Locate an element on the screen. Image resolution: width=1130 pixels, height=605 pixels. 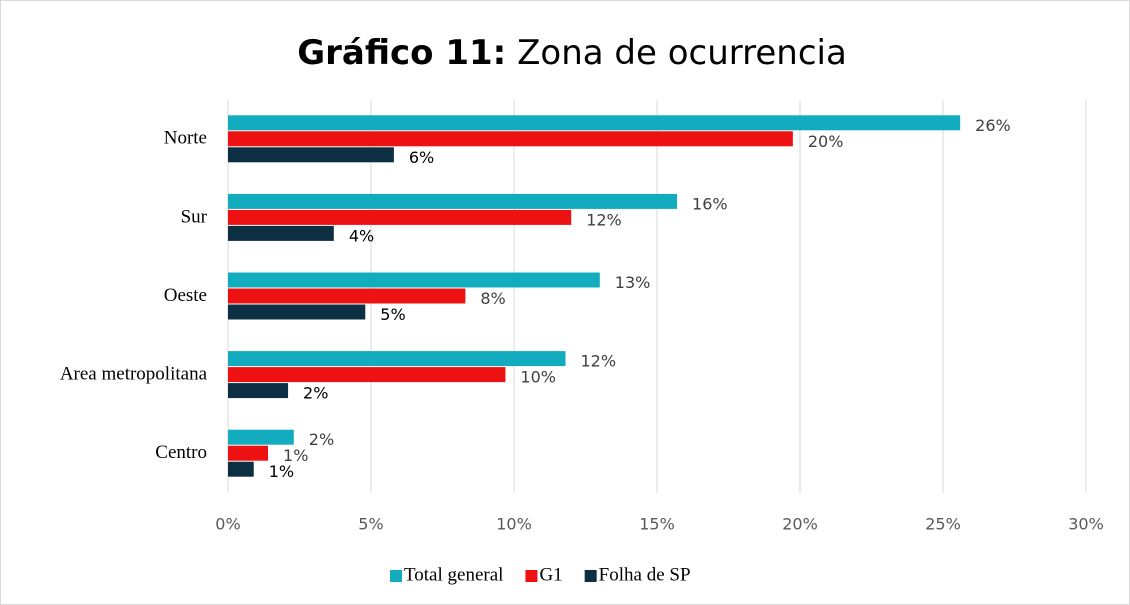
x-tick-label: 15% is located at coordinates (657, 524).